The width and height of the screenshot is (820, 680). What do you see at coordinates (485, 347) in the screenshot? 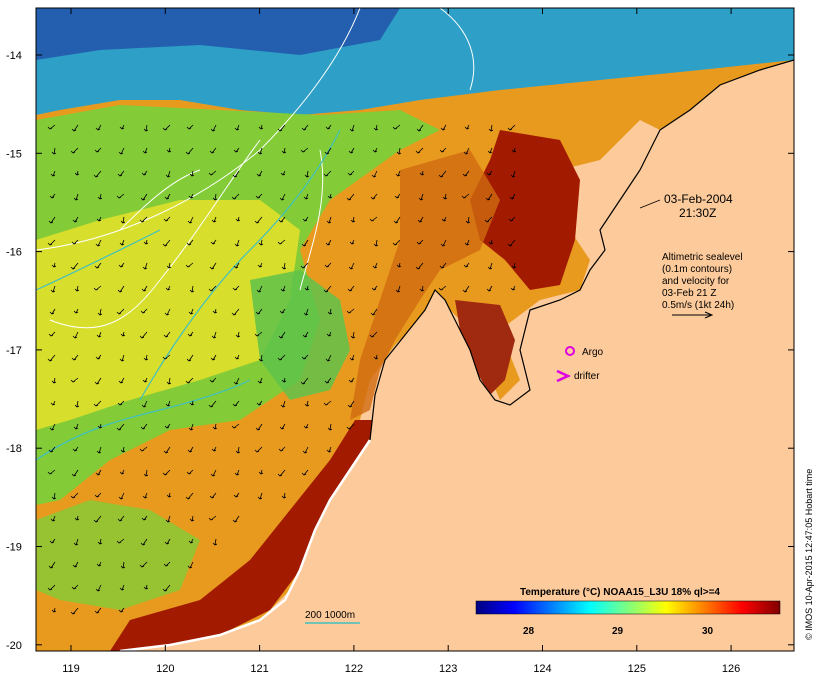
I see `sst-hot-king-sound` at bounding box center [485, 347].